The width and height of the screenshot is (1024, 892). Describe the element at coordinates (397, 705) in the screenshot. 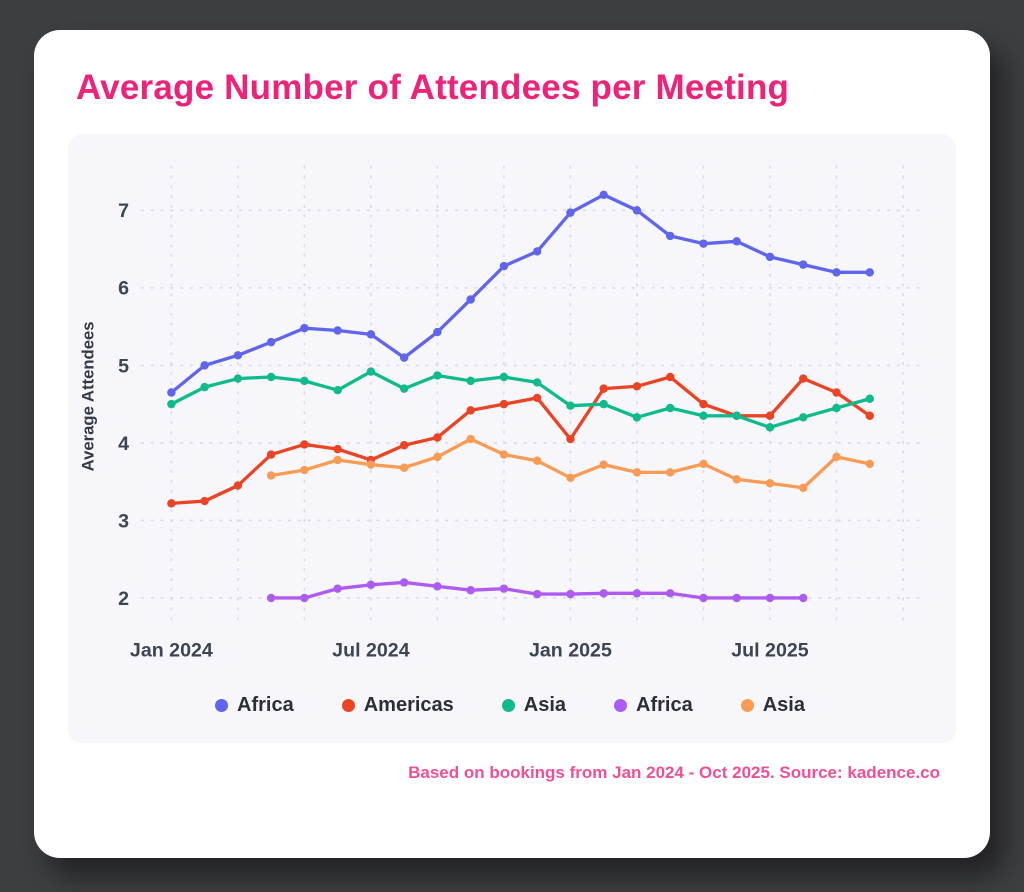

I see `legend-item-americas: Americas` at that location.